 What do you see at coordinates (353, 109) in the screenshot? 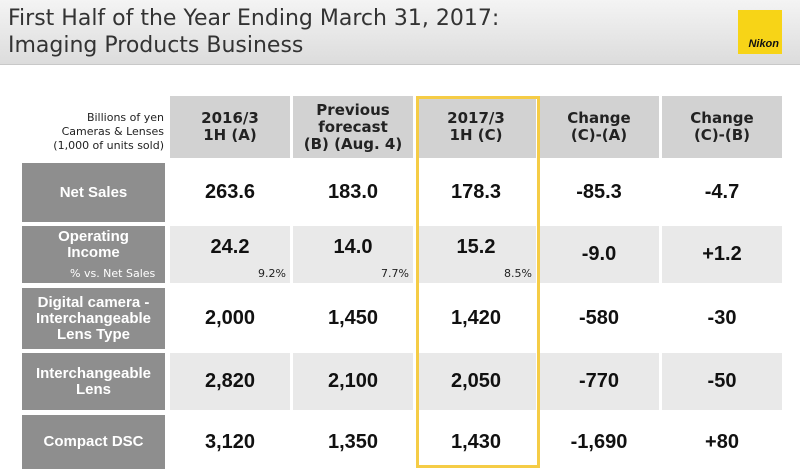
I see `header-line: Previous` at bounding box center [353, 109].